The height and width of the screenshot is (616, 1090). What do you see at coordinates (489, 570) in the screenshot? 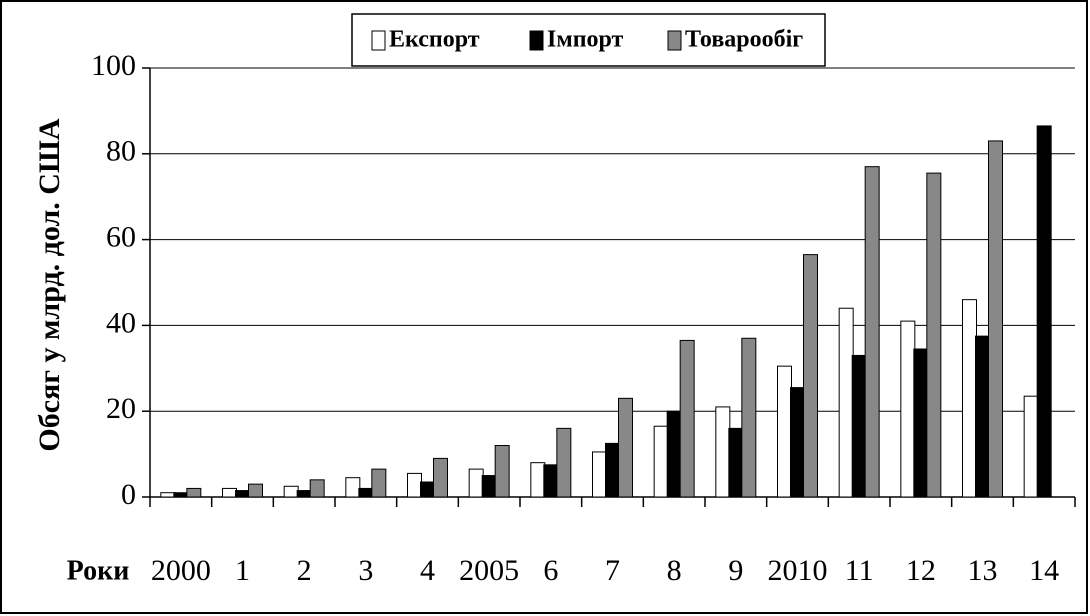
I see `x-tick-label: 2005` at bounding box center [489, 570].